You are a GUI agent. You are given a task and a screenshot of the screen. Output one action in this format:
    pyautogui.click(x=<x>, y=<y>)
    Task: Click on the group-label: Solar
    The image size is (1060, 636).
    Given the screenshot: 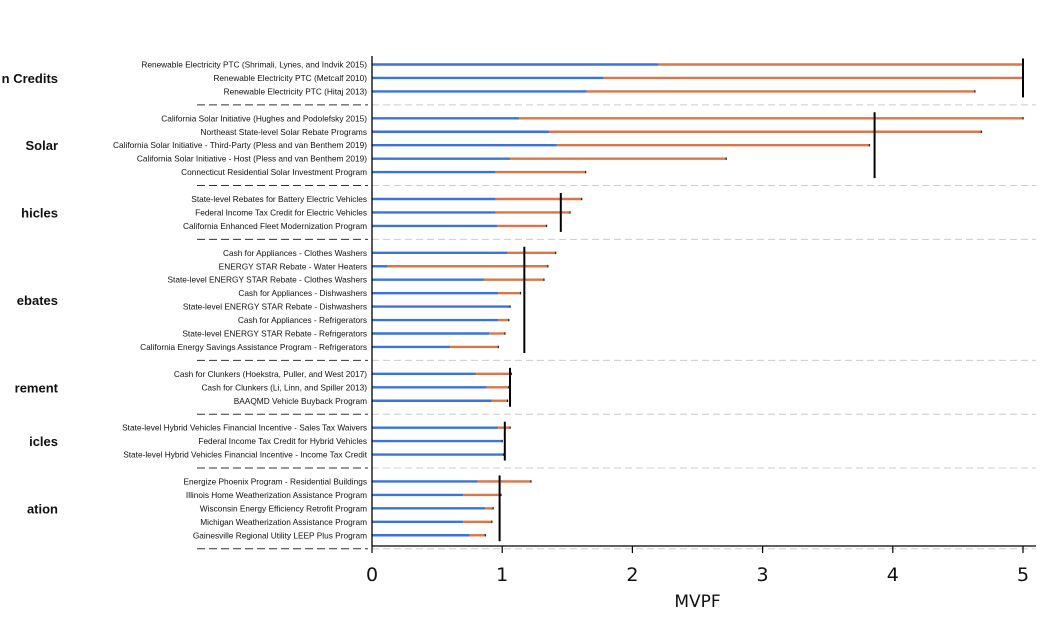 What is the action you would take?
    pyautogui.click(x=41, y=145)
    